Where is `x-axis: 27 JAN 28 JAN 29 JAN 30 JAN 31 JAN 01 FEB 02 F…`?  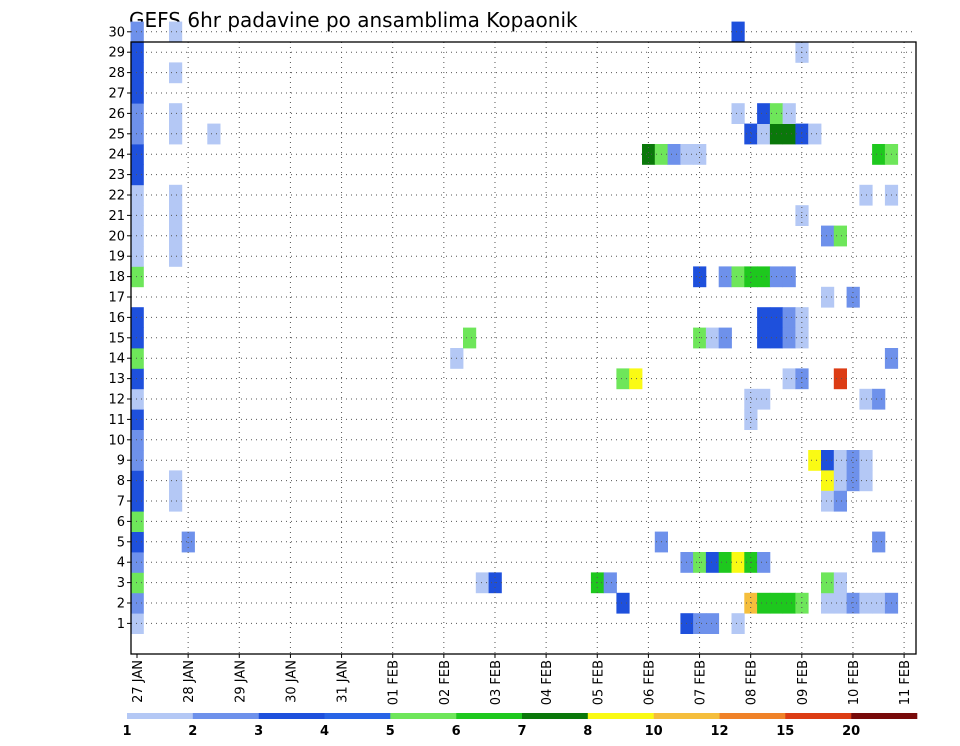 x-axis: 27 JAN 28 JAN 29 JAN 30 JAN 31 JAN 01 FEB 02 F… is located at coordinates (522, 679).